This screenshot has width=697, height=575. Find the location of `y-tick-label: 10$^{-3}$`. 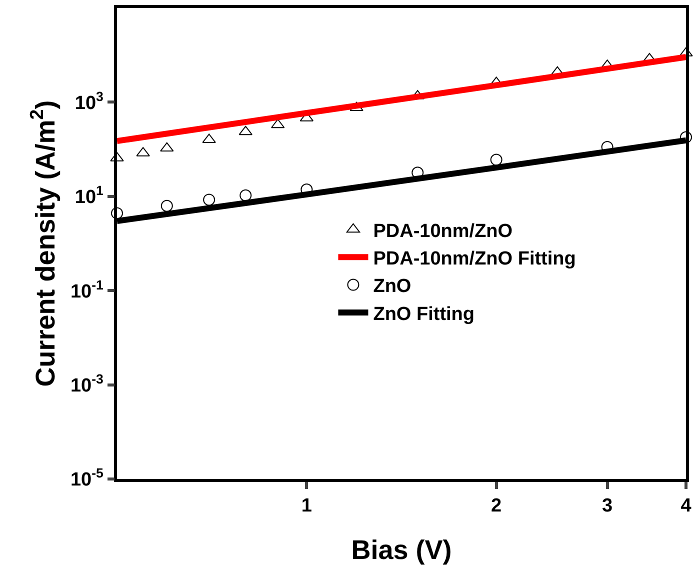

y-tick-label: 10$^{-3}$ is located at coordinates (87, 383).